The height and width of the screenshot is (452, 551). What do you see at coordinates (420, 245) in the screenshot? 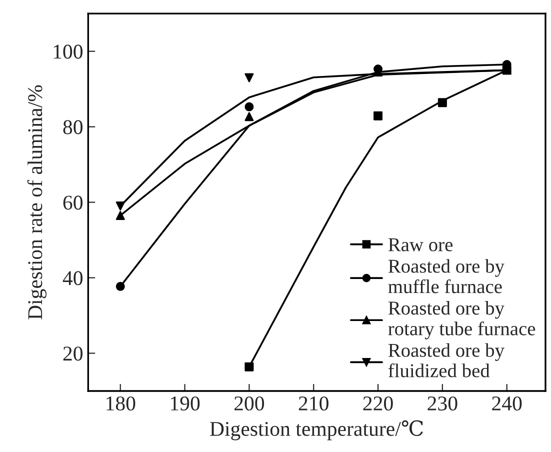
I see `legend-label: Raw ore` at bounding box center [420, 245].